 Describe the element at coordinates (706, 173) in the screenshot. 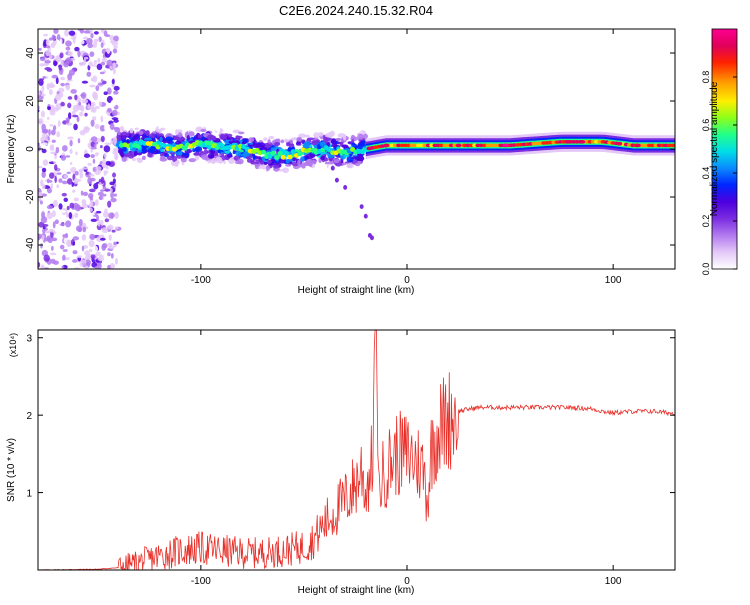

I see `colorbar-tick-label: 0.4` at that location.